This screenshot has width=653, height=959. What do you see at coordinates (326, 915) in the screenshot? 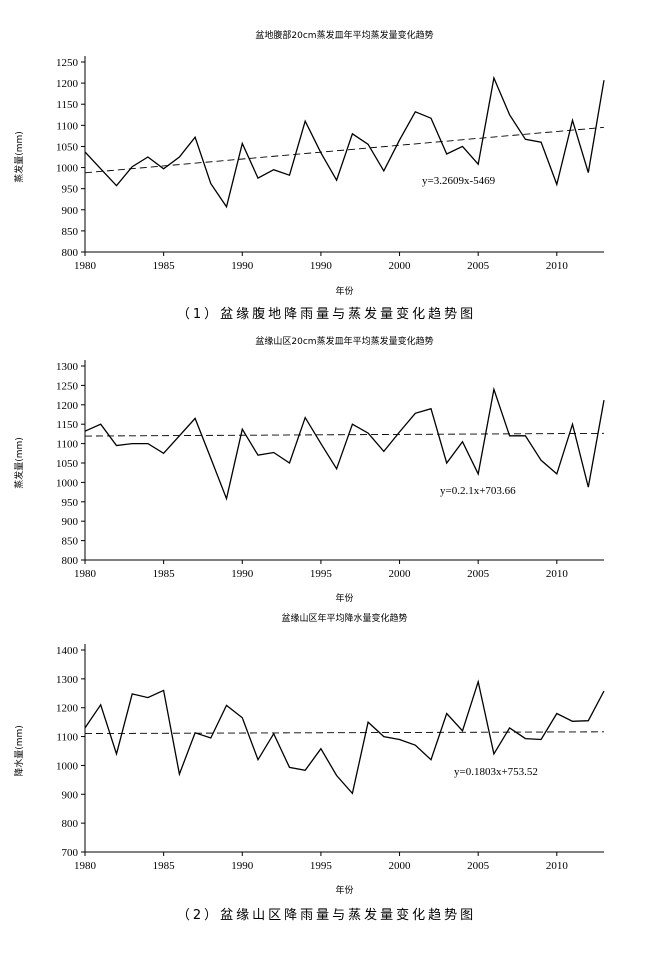
I see `caption-part-2: （2）盆缘山区降雨量与蒸发量变化趋势图` at bounding box center [326, 915].